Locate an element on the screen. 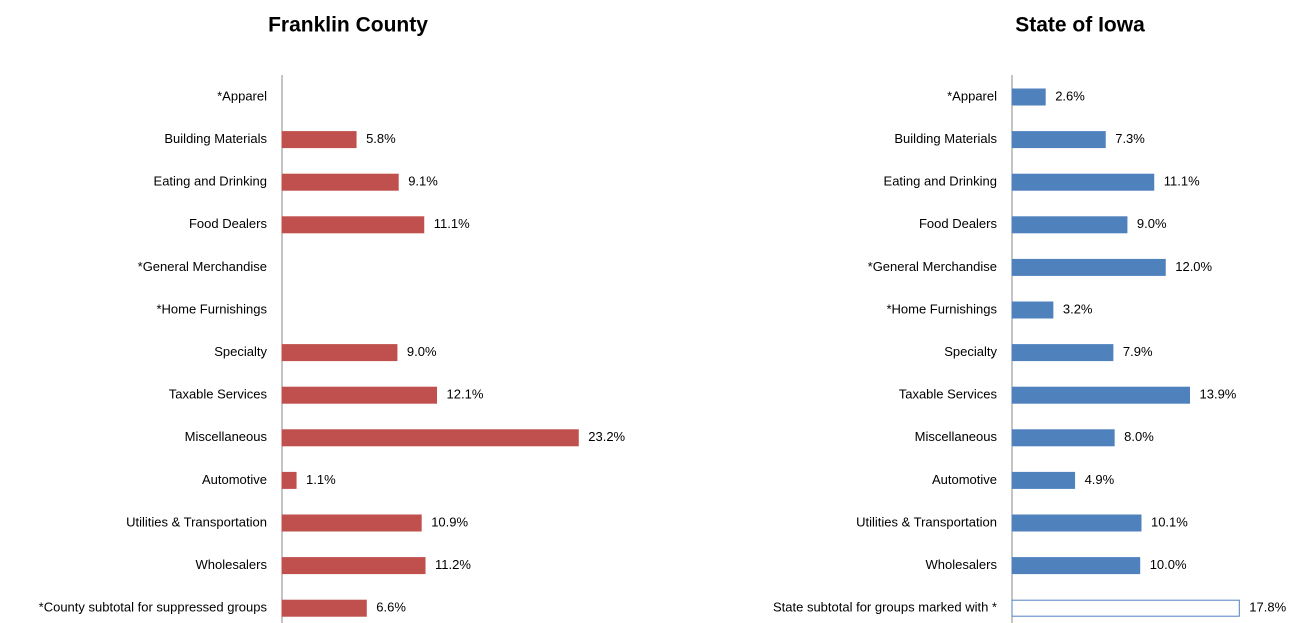  chart-title: Franklin County is located at coordinates (348, 25).